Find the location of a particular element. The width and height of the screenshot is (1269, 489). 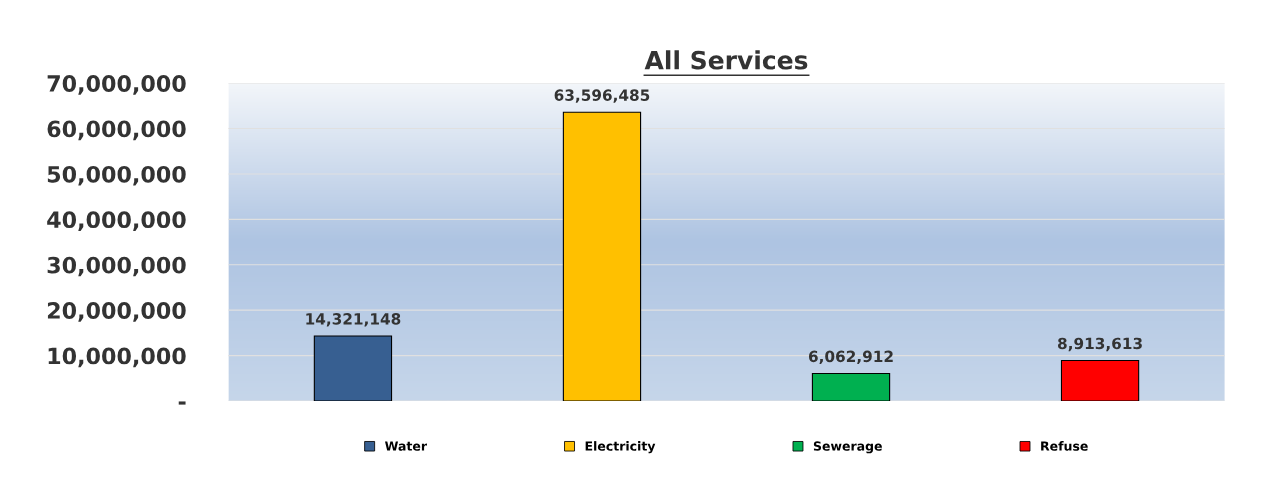

y-tick-label: 40,000,000 is located at coordinates (116, 221).